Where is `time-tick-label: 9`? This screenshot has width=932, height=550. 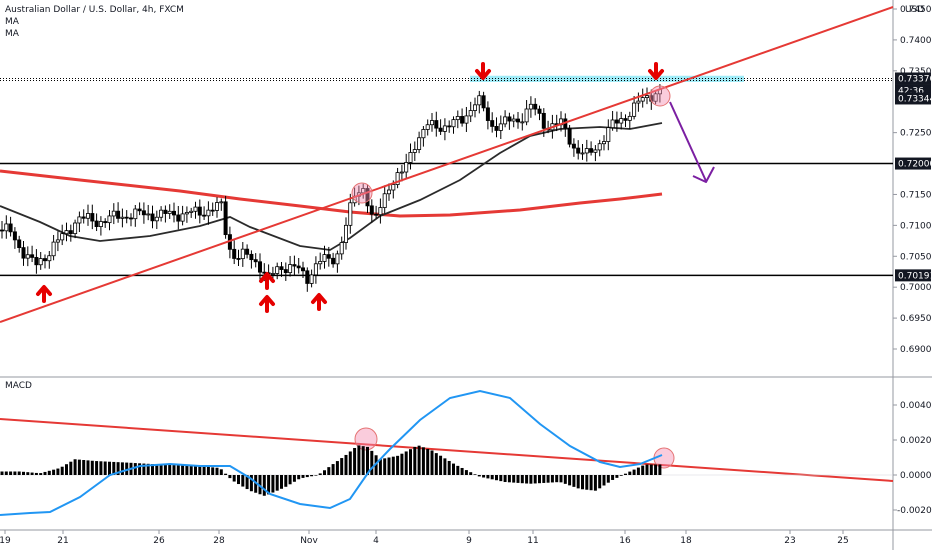
time-tick-label: 9 is located at coordinates (469, 541).